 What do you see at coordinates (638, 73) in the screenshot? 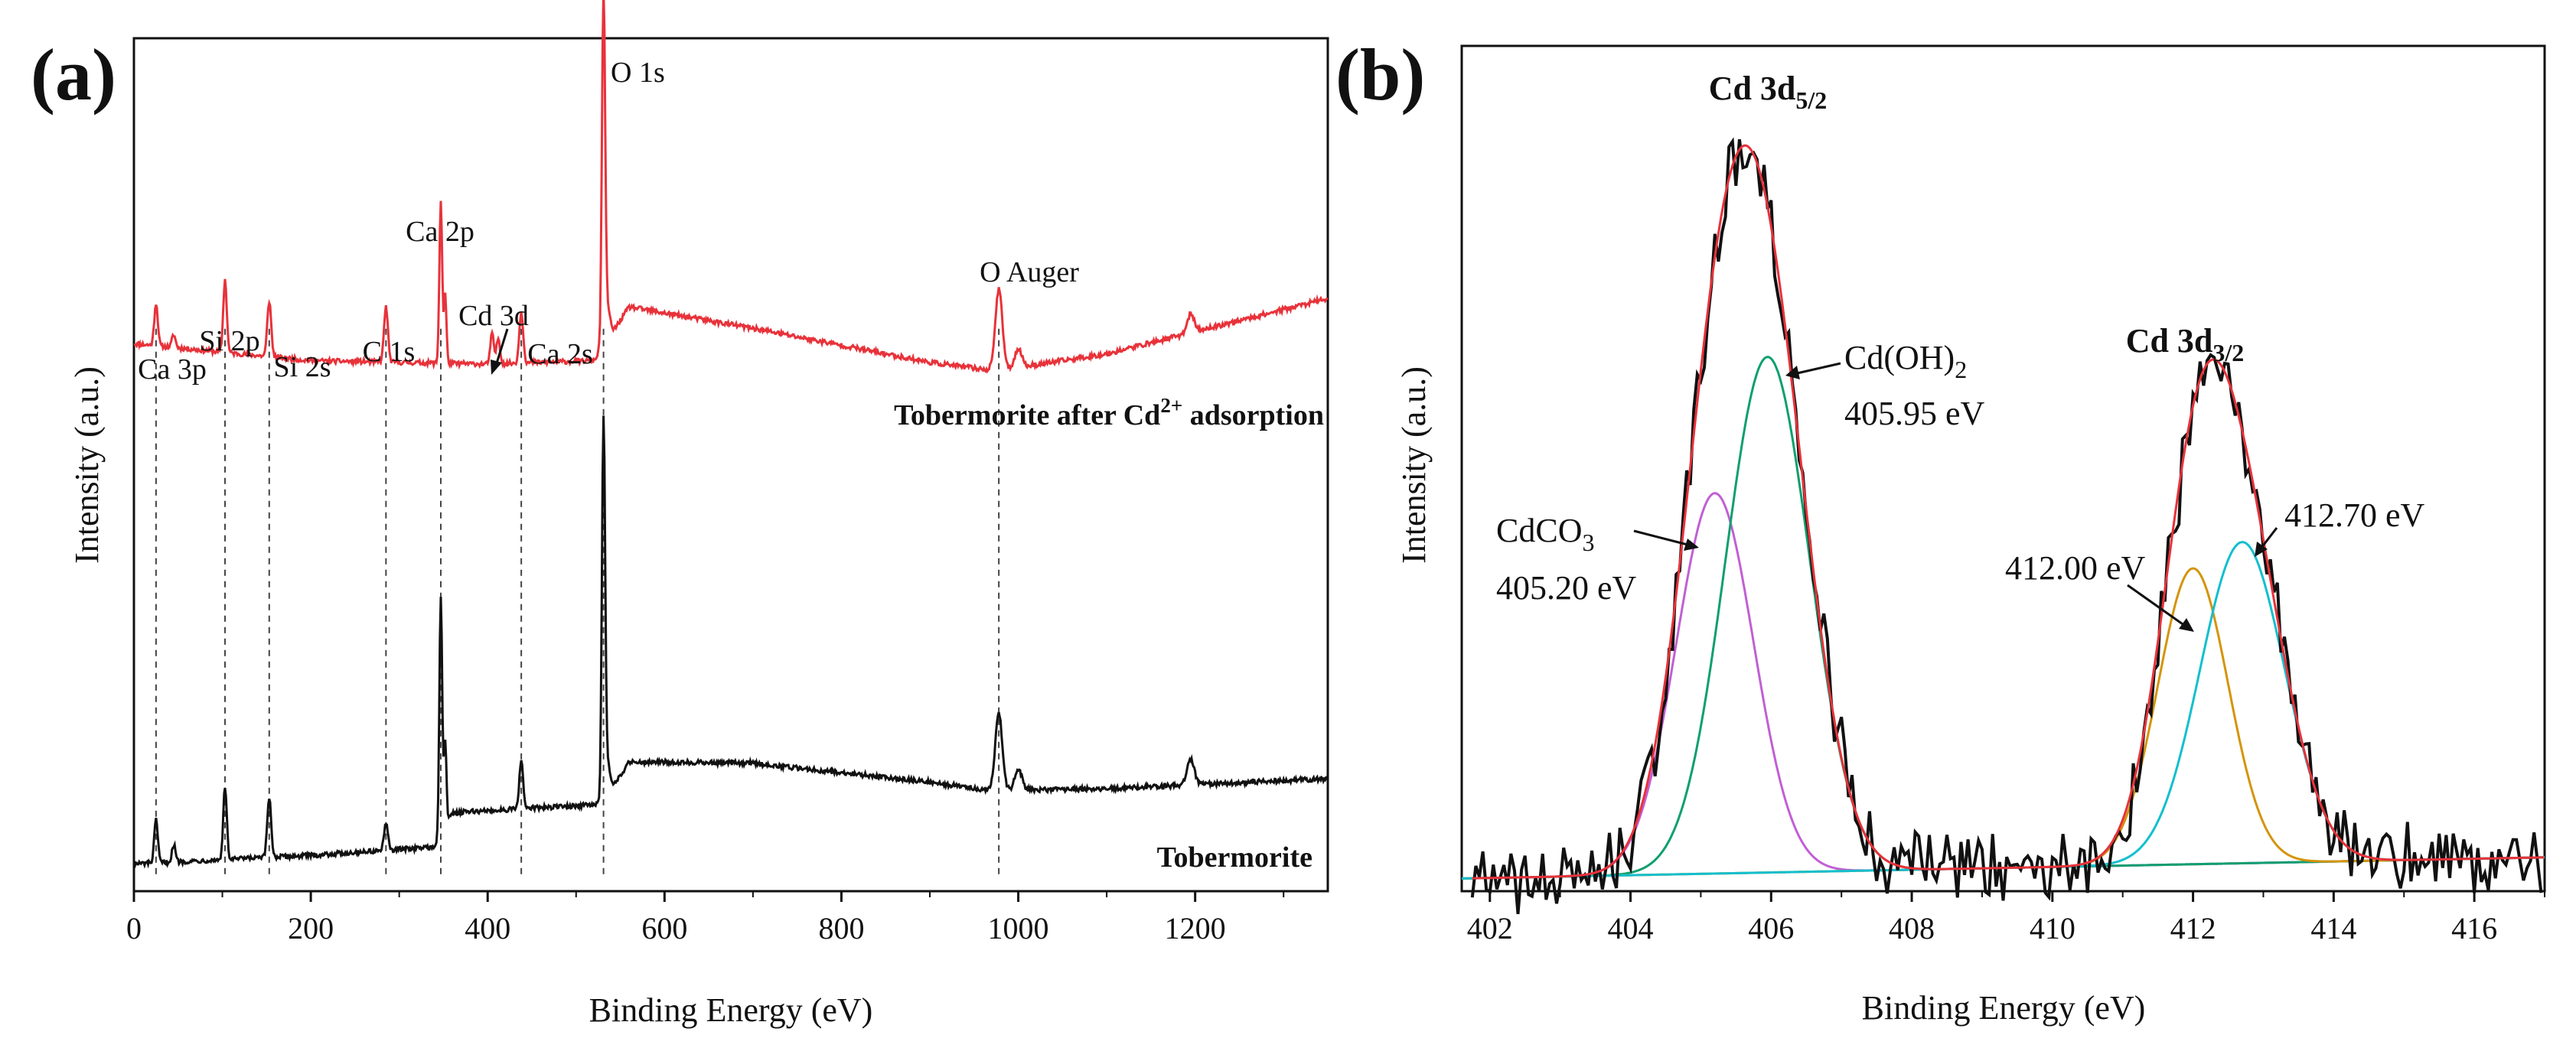
I see `peak-label: O 1s` at bounding box center [638, 73].